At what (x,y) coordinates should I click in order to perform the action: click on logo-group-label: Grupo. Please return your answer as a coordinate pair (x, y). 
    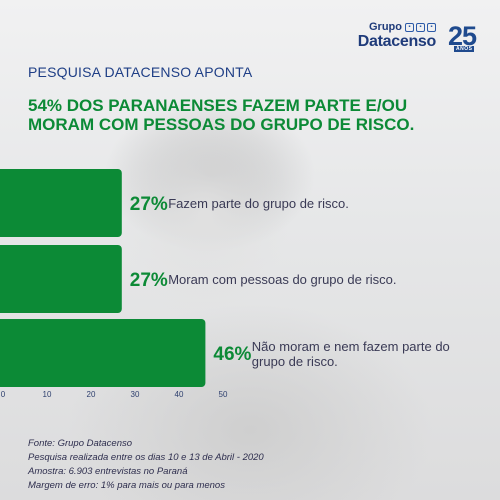
    Looking at the image, I should click on (385, 27).